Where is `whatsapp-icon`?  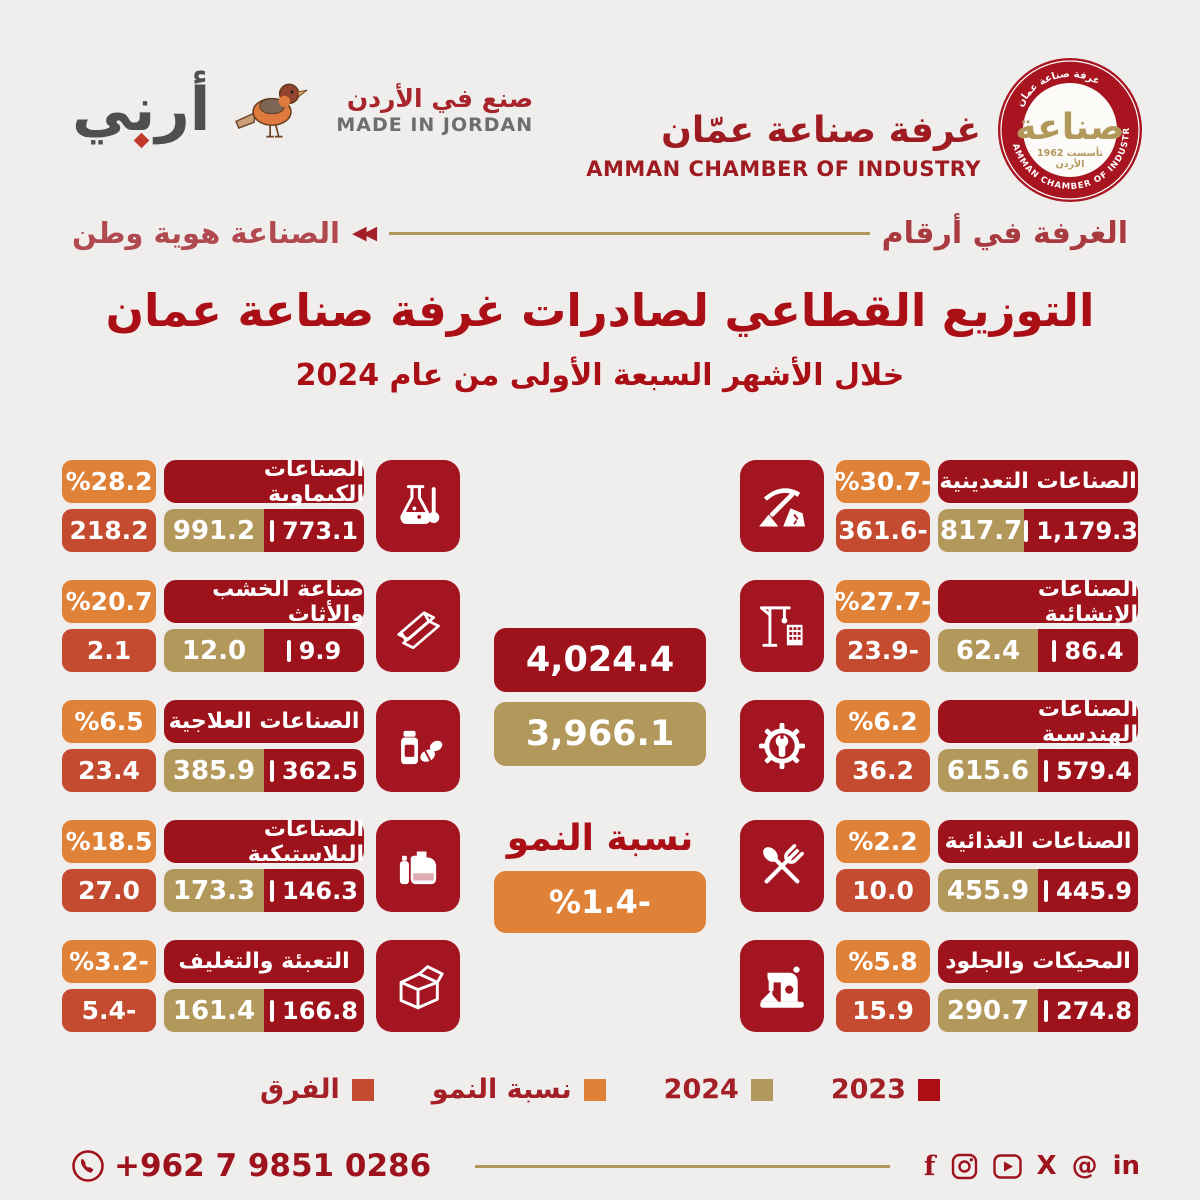 whatsapp-icon is located at coordinates (88, 1166).